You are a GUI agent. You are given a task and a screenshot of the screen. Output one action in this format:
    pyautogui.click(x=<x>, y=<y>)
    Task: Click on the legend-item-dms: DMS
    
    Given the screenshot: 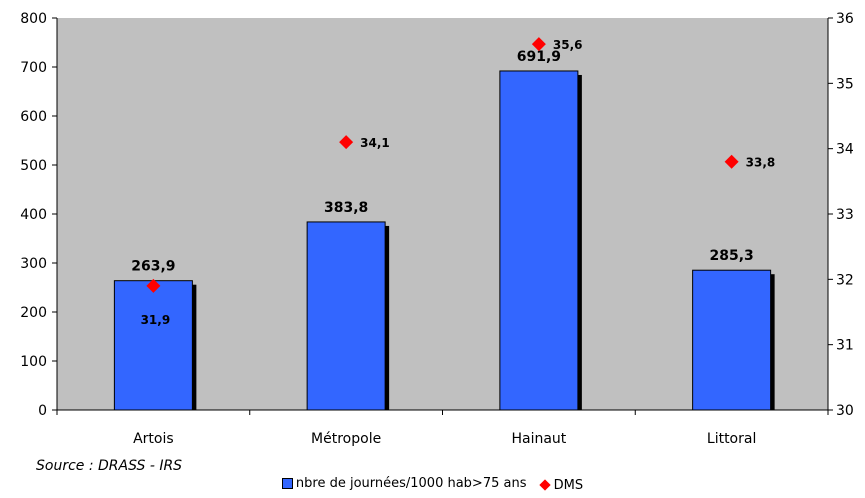 What is the action you would take?
    pyautogui.click(x=560, y=485)
    